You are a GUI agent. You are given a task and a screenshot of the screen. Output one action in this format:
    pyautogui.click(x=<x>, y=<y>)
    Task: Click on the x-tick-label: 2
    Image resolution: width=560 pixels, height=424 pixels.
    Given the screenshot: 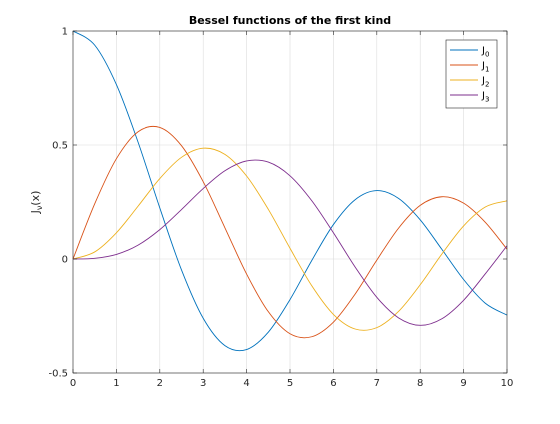 What is the action you would take?
    pyautogui.click(x=160, y=383)
    